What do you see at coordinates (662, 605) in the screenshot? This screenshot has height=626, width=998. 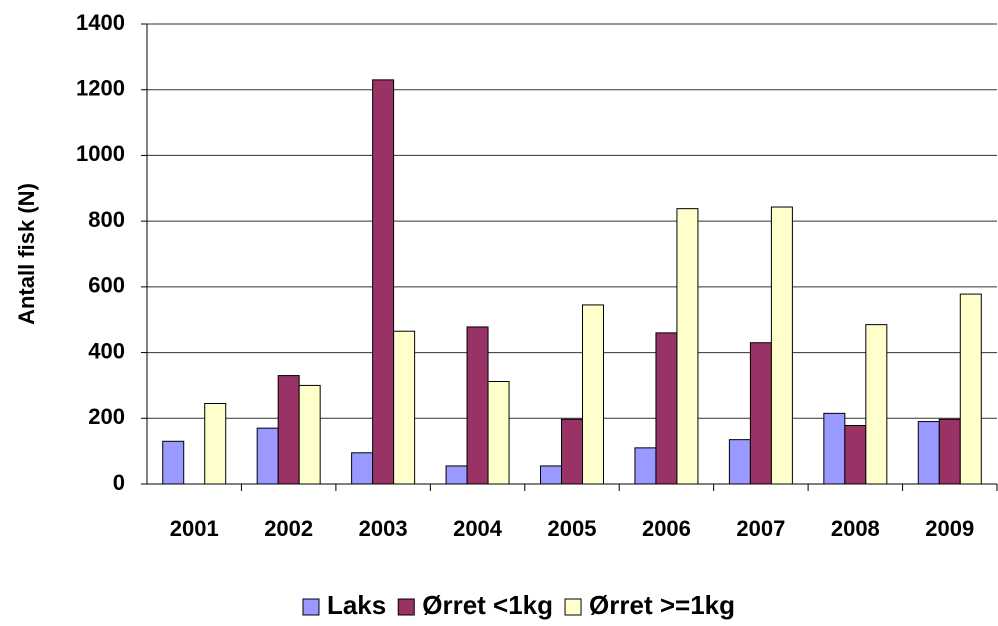 I see `legend-label: Ørret >=1kg` at bounding box center [662, 605].